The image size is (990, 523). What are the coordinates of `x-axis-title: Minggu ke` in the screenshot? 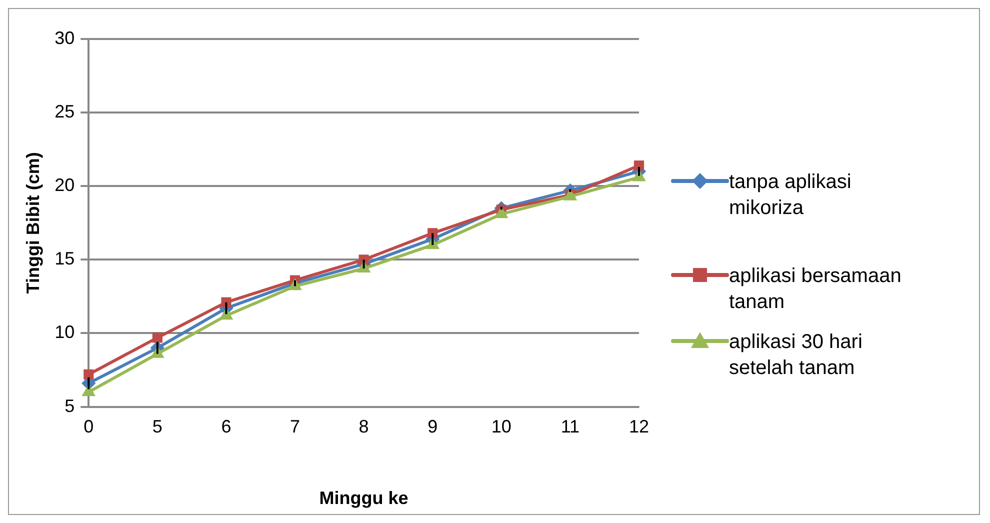 It's located at (363, 498).